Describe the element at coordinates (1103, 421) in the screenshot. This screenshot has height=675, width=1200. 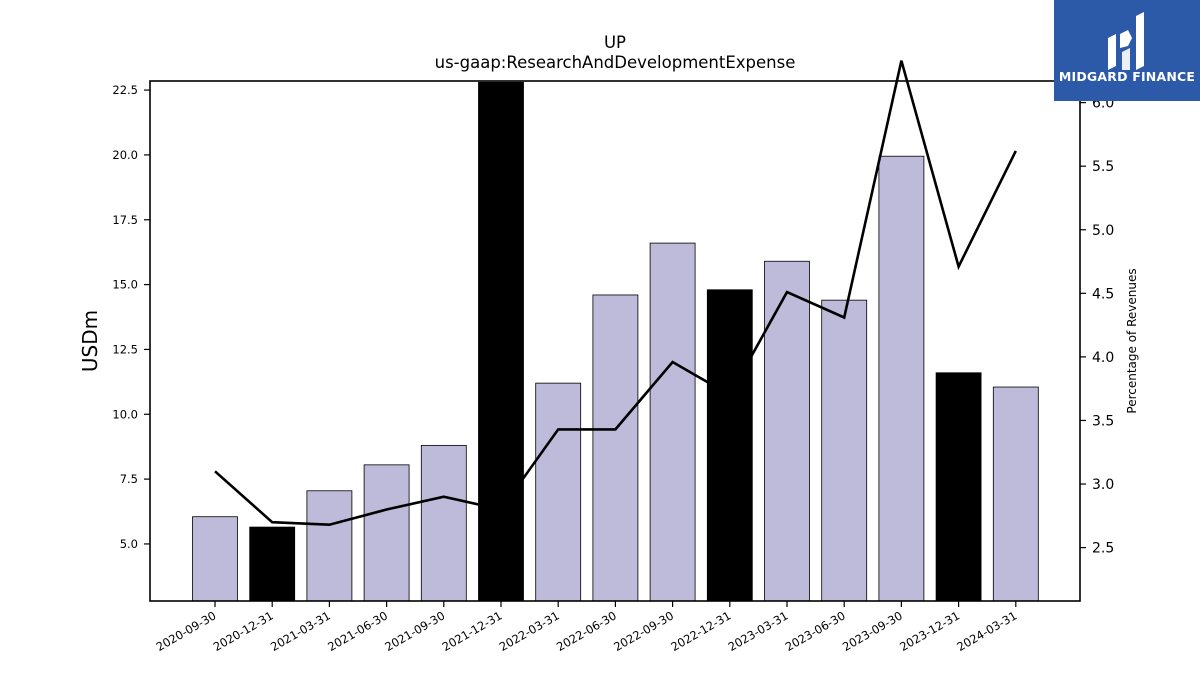
I see `y2-tick-label: 3.5` at that location.